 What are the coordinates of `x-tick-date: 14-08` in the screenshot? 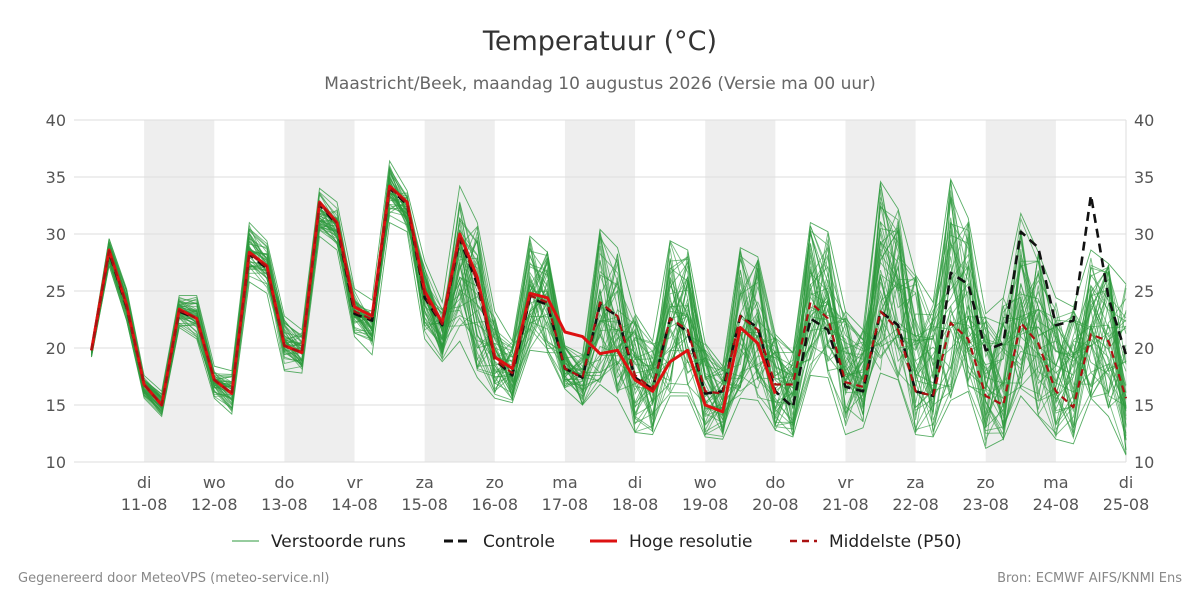 It's located at (354, 504).